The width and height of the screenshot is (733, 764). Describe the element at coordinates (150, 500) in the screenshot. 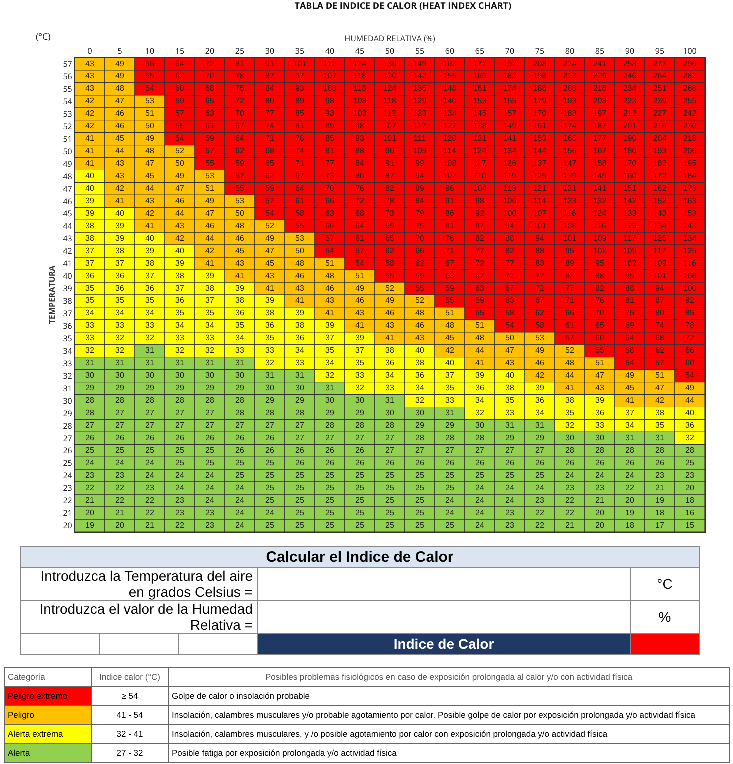

I see `data-label: 22` at that location.